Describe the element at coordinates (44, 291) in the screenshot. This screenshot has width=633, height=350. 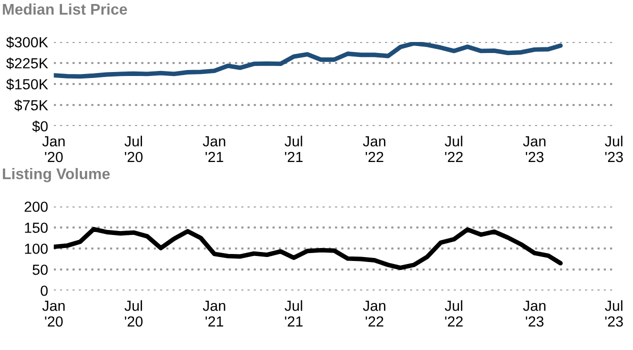
I see `y-tick-label: 0` at that location.